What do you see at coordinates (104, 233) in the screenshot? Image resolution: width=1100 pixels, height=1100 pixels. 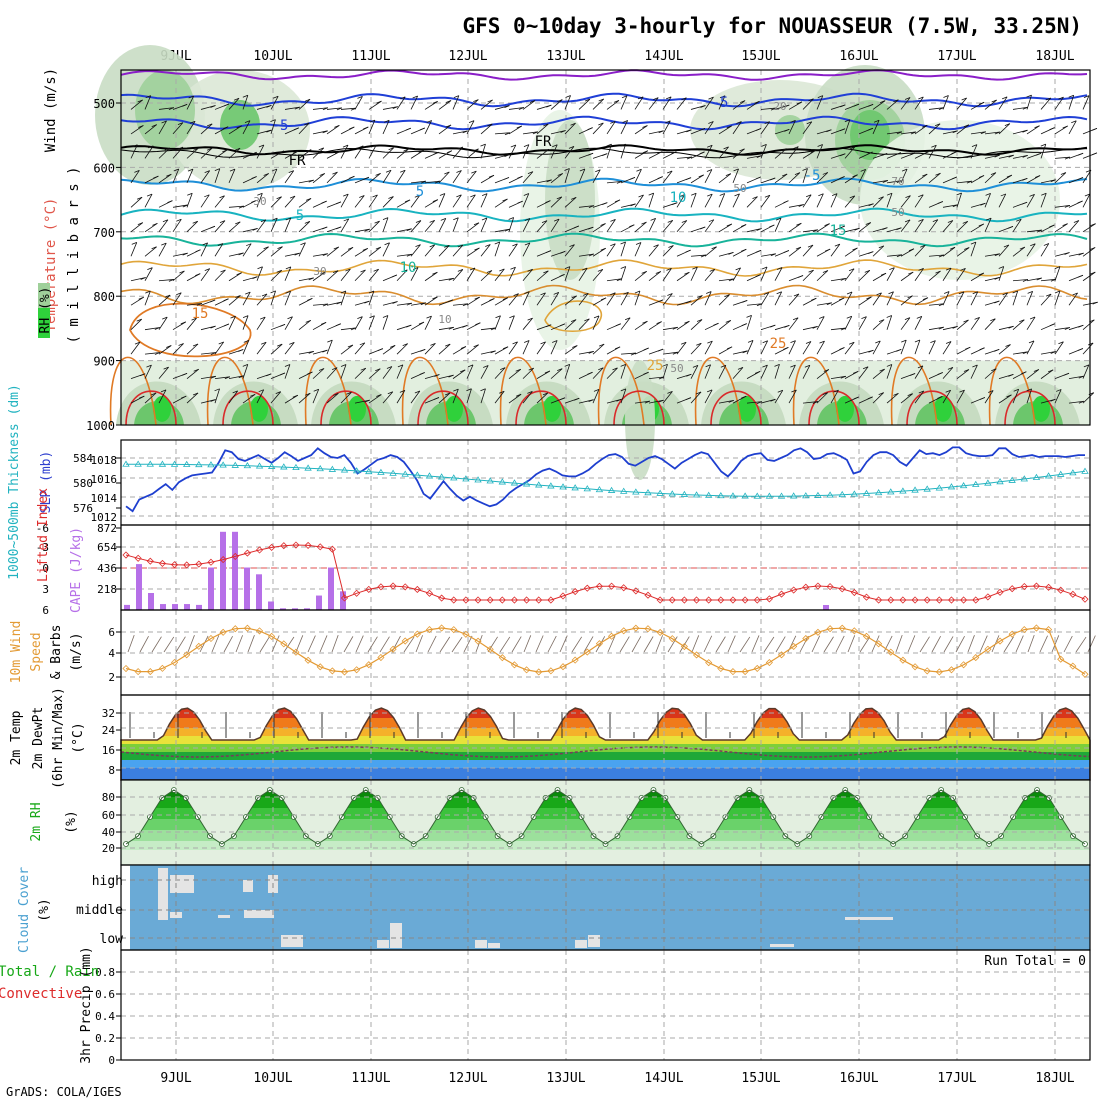 I see `pressure-tick-label: 700` at bounding box center [104, 233].